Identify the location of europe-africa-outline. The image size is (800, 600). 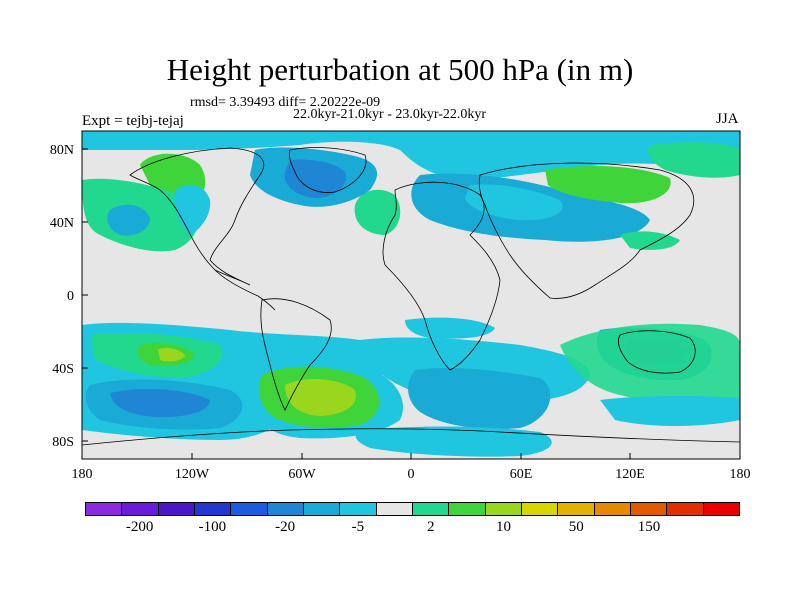
(441, 276).